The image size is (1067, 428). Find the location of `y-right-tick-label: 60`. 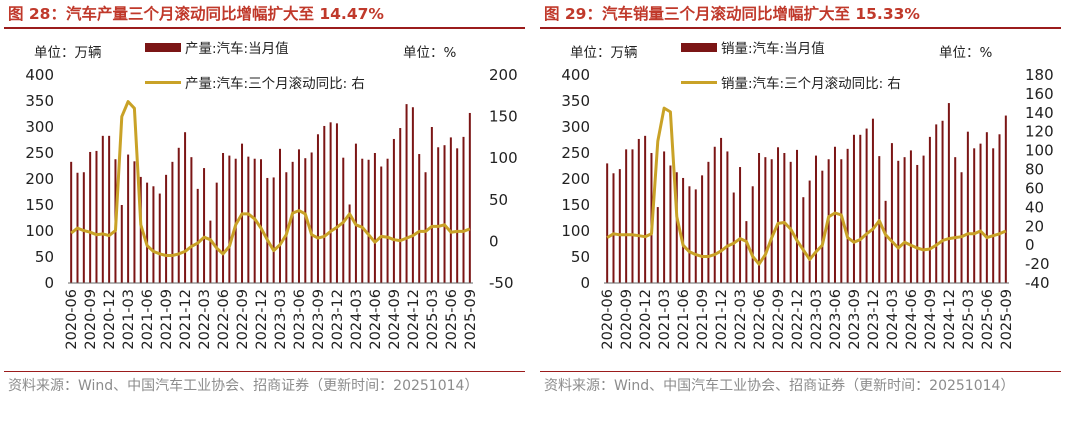

y-right-tick-label: 60 is located at coordinates (1034, 188).